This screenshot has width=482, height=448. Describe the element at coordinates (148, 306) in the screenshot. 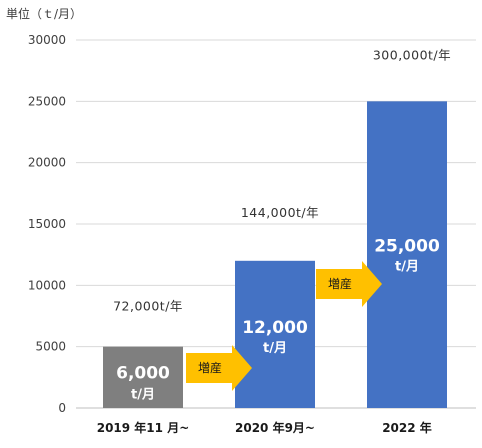

I see `annual-label: 72,000t/年` at that location.